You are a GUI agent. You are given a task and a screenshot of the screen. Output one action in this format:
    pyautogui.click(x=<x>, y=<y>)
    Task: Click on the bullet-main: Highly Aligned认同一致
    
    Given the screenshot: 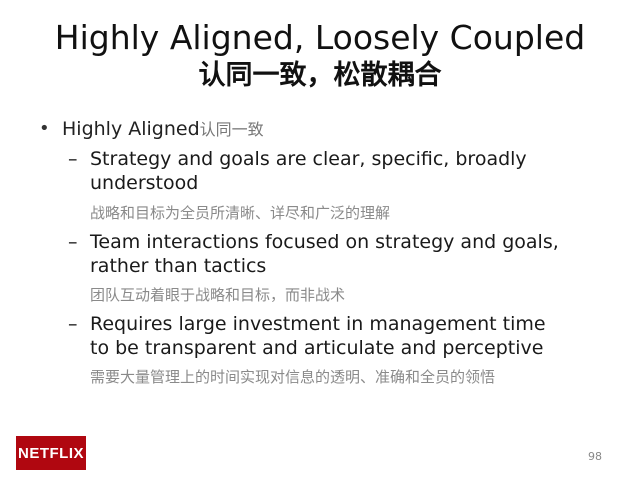 What is the action you would take?
    pyautogui.click(x=163, y=129)
    